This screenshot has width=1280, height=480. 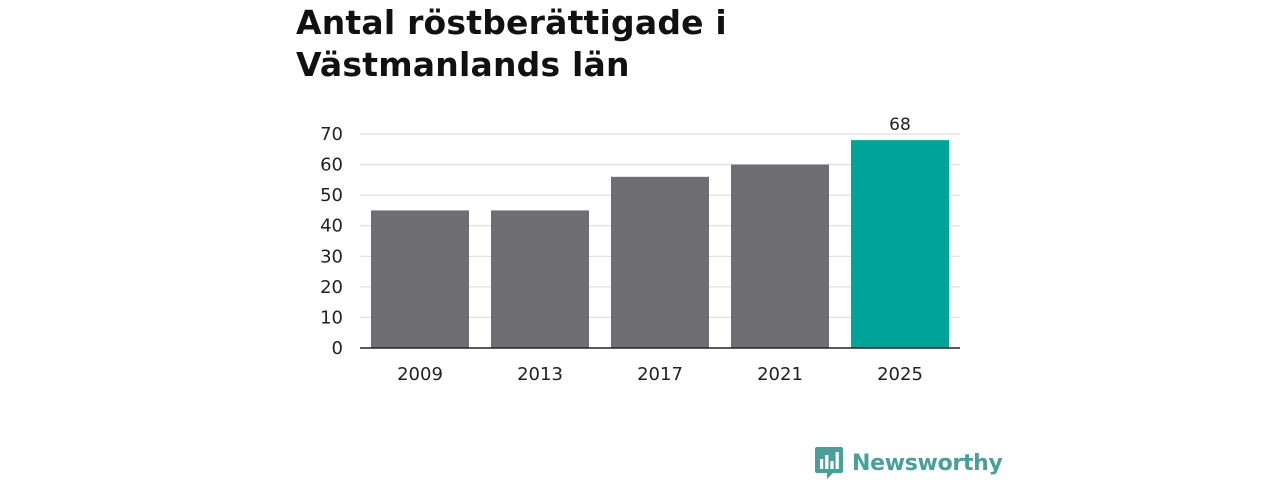 What do you see at coordinates (331, 317) in the screenshot?
I see `y-tick-label: 10` at bounding box center [331, 317].